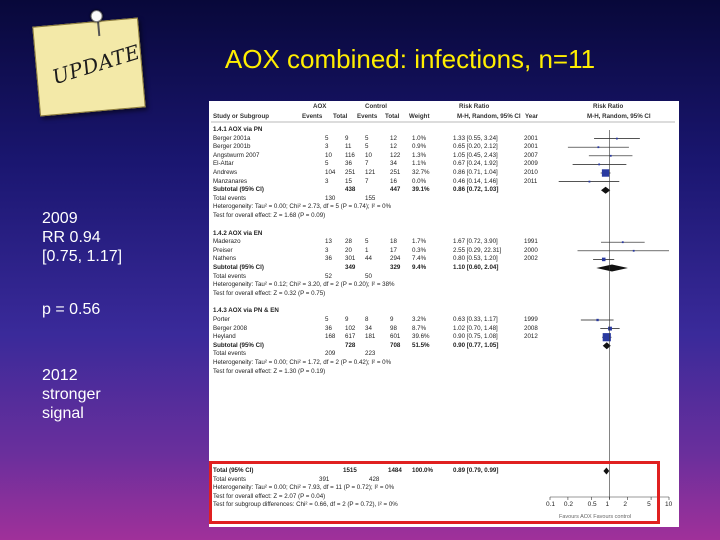  I want to click on grand-total-events-aox: 391, so click(324, 479).